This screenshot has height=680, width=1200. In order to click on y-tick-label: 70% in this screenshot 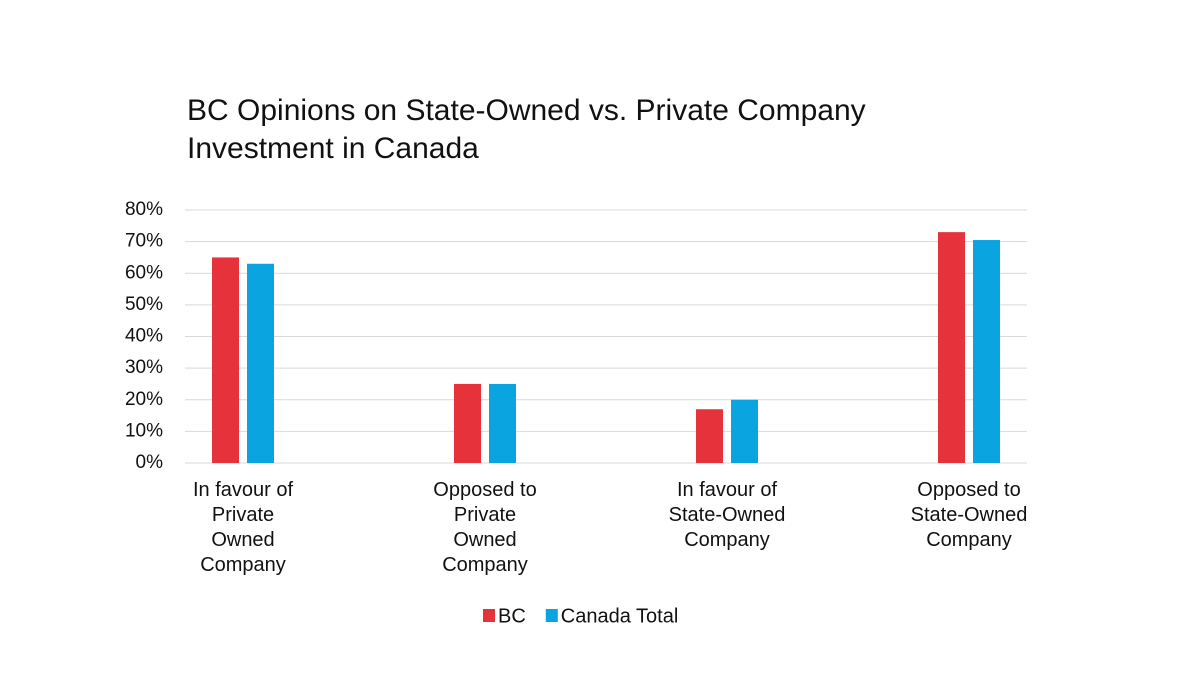, I will do `click(144, 241)`.